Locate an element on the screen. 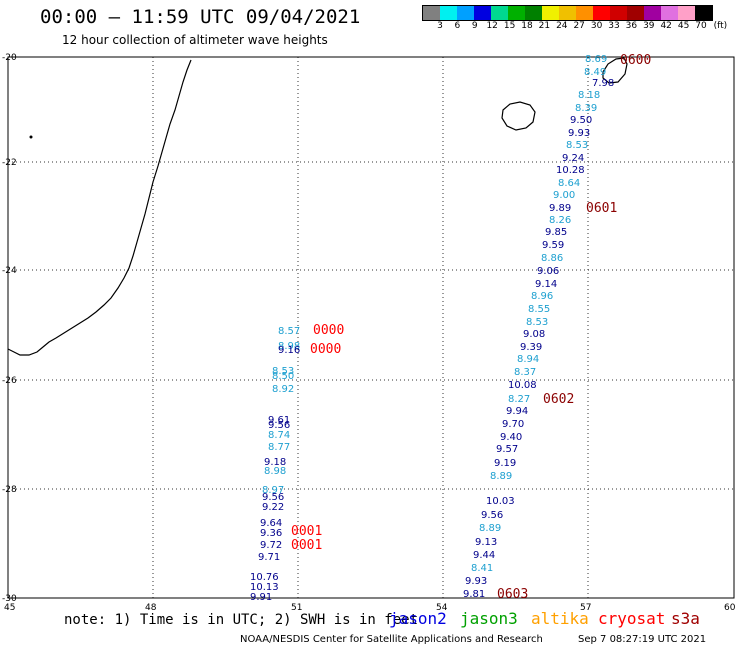  colorbar-tick-label: 45 is located at coordinates (683, 26).